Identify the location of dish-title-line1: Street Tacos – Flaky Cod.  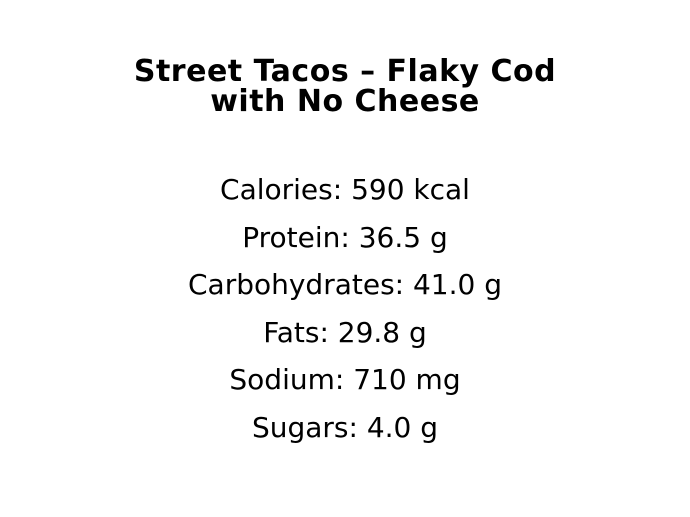
(345, 71).